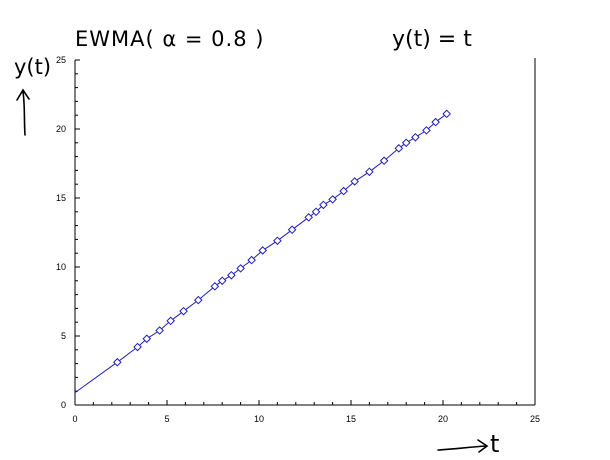 The width and height of the screenshot is (610, 460). Describe the element at coordinates (61, 60) in the screenshot. I see `y-tick-label: 25` at that location.